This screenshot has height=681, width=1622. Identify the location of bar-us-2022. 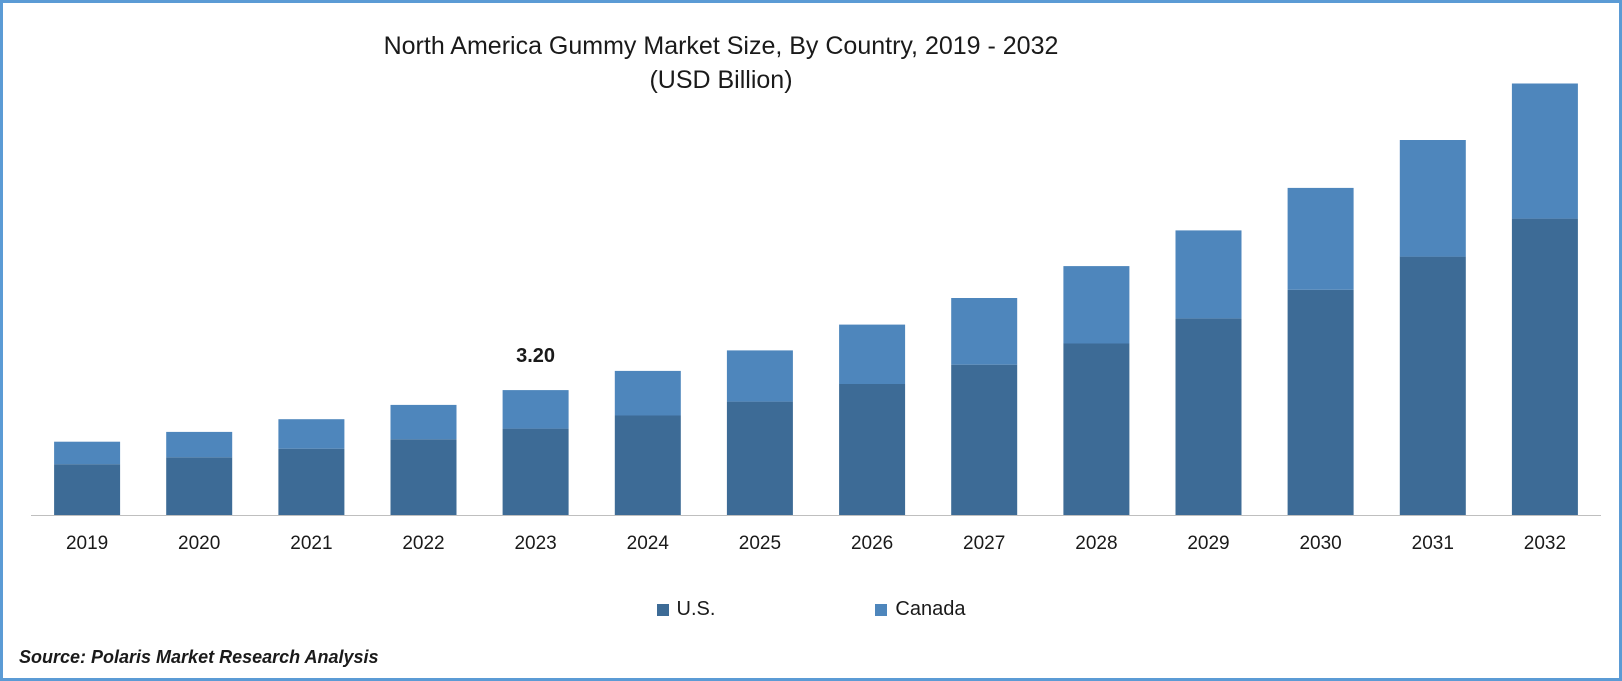
(423, 477).